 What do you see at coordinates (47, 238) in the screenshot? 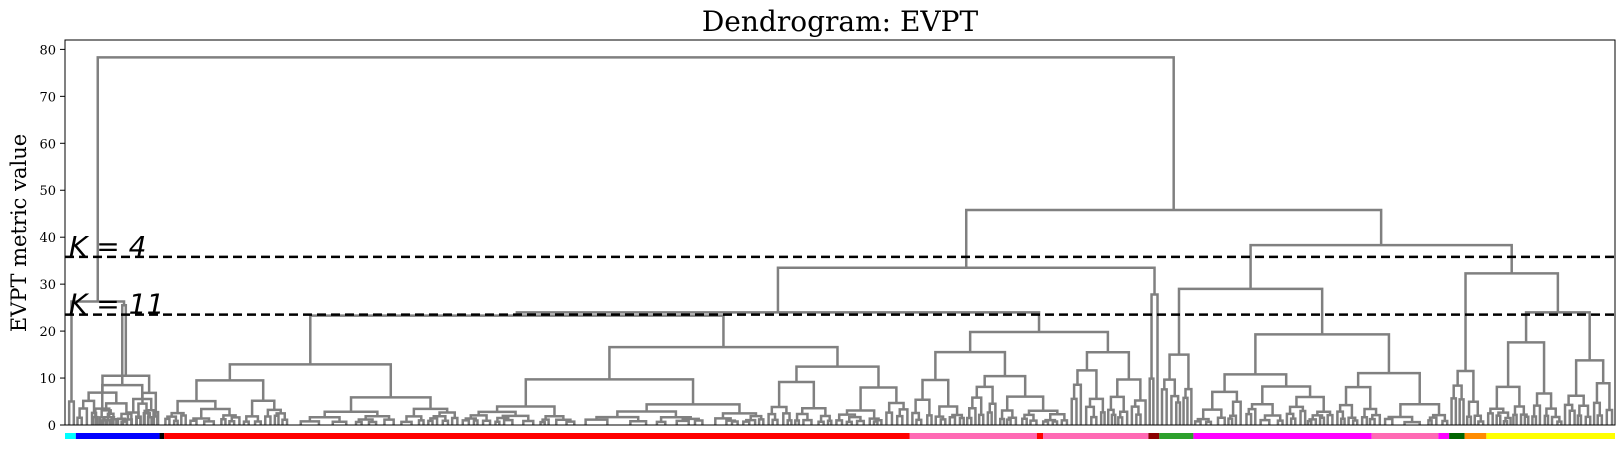
I see `y-tick-label: 40` at bounding box center [47, 238].